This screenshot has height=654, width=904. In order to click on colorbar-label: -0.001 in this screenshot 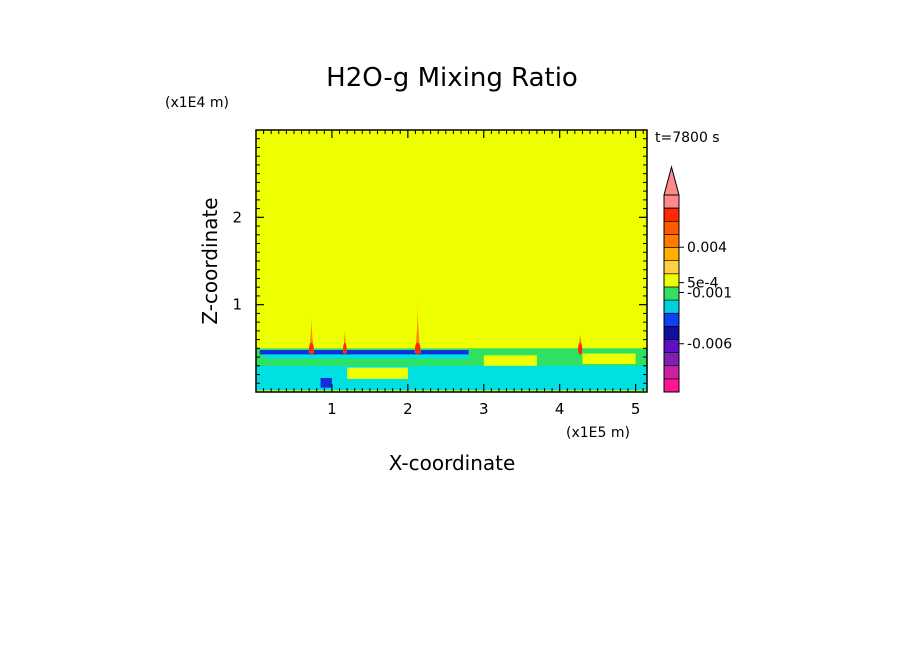, I will do `click(709, 294)`.